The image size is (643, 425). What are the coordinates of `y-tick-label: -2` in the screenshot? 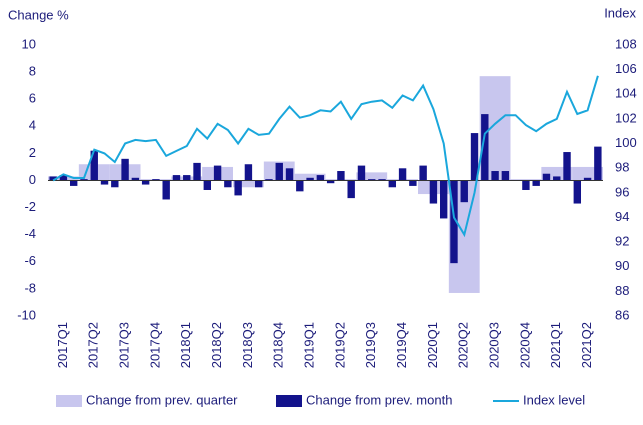 It's located at (30, 206).